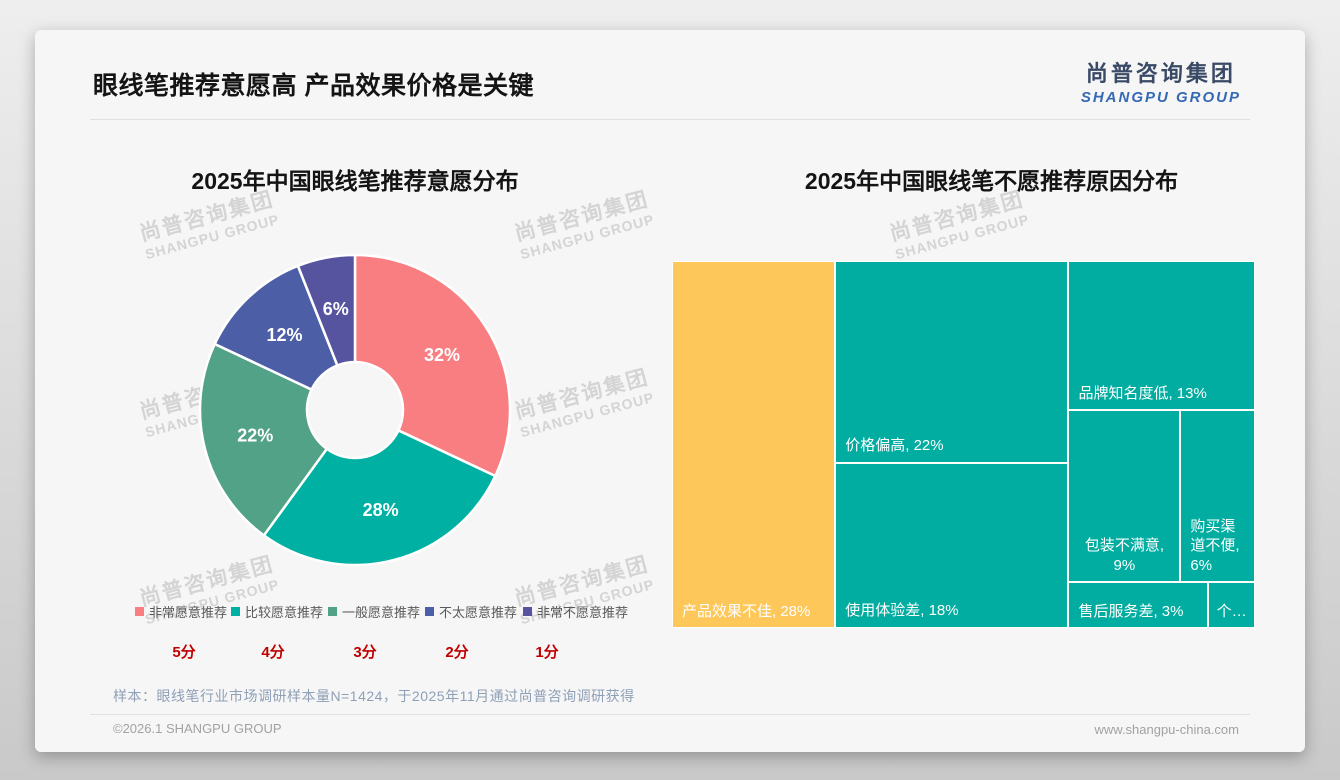 The image size is (1340, 780). What do you see at coordinates (670, 119) in the screenshot?
I see `title-divider` at bounding box center [670, 119].